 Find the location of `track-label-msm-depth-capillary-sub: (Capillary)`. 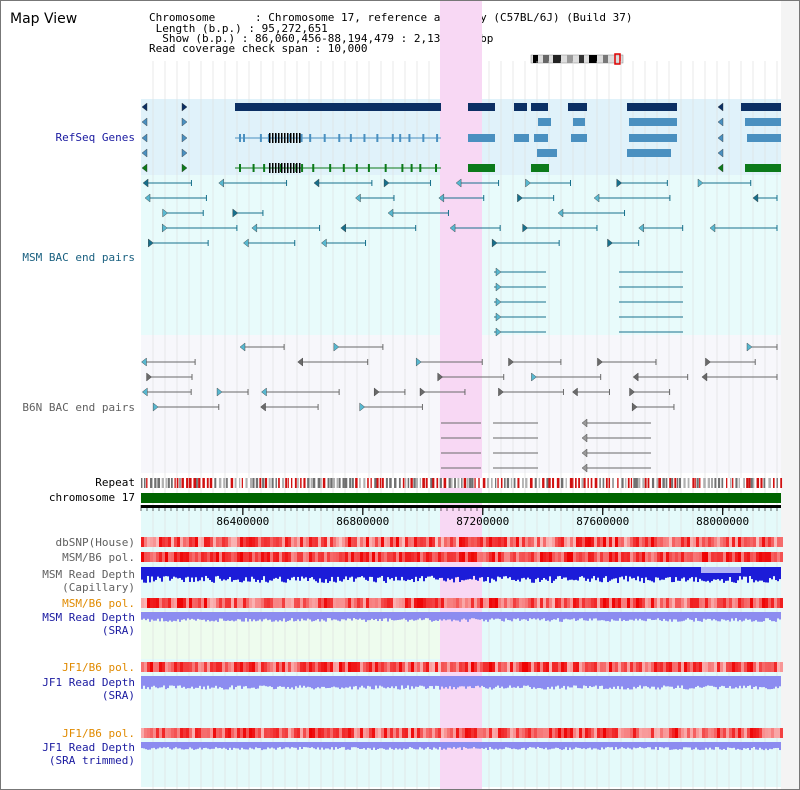

track-label-msm-depth-capillary-sub: (Capillary) is located at coordinates (98, 587).